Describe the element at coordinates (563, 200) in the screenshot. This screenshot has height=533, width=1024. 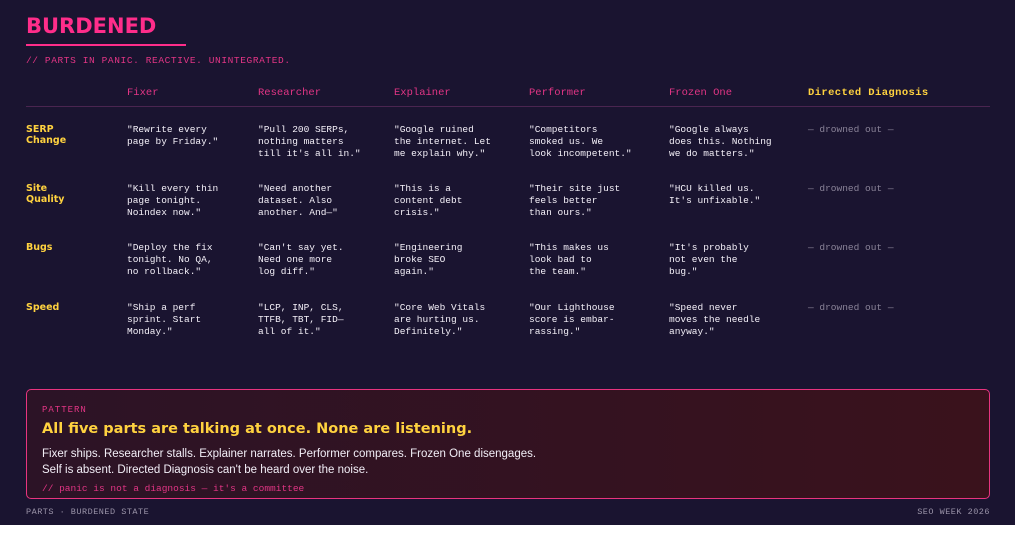
I see `cell-line: feels better` at that location.